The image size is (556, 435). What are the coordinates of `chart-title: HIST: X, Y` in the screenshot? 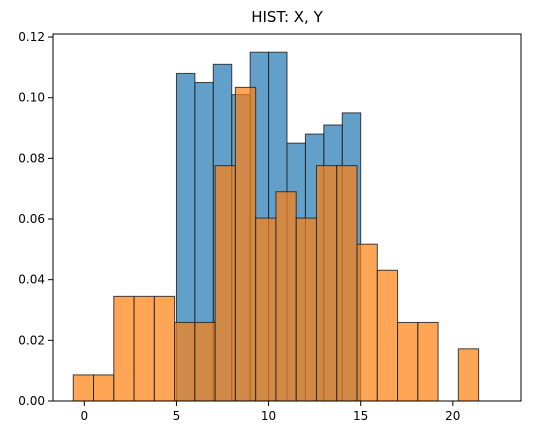 It's located at (287, 17).